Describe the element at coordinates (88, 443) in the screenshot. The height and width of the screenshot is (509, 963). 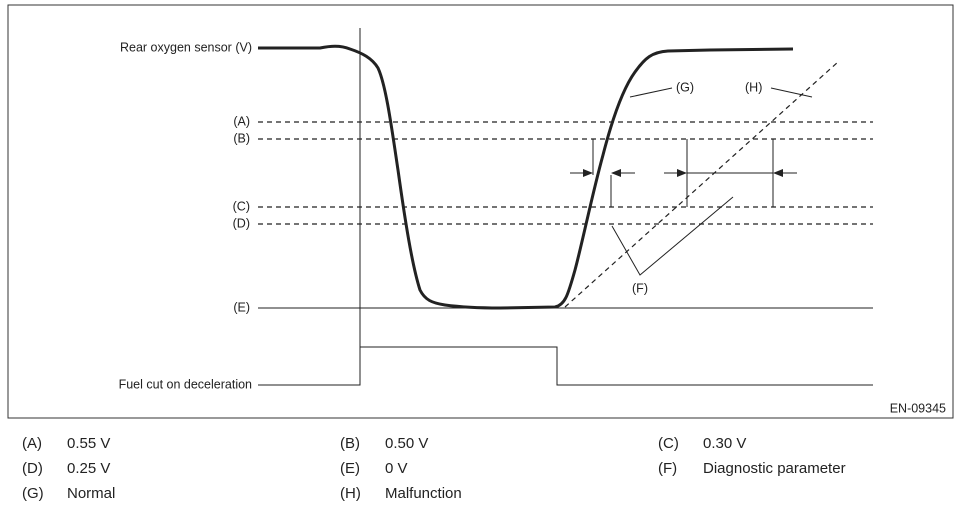
I see `legend-text: 0.55 V` at that location.